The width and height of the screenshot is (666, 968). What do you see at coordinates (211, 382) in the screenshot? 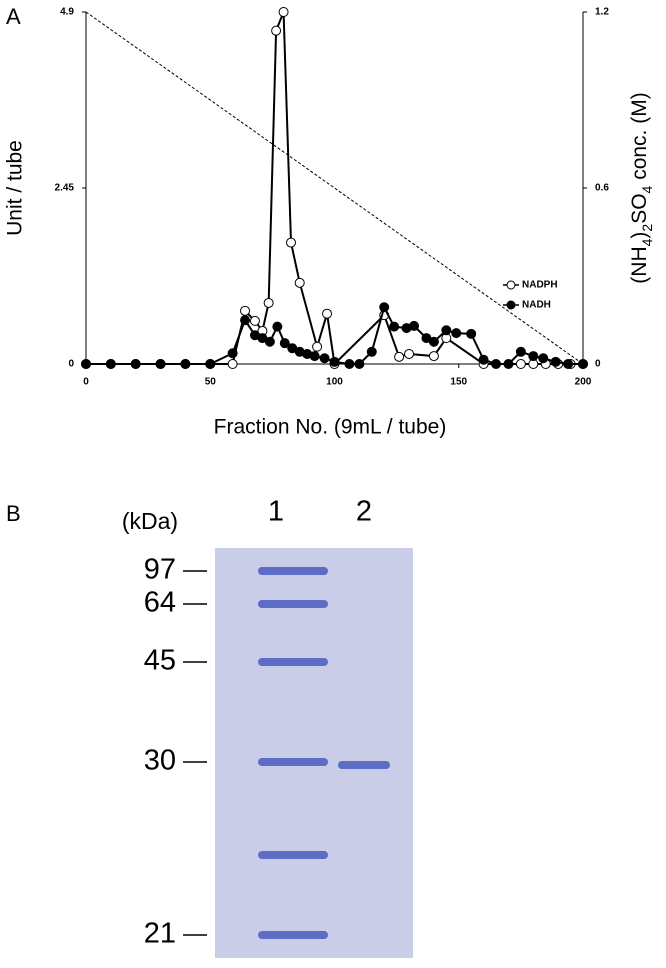
I see `x-tick-label: 50` at bounding box center [211, 382].